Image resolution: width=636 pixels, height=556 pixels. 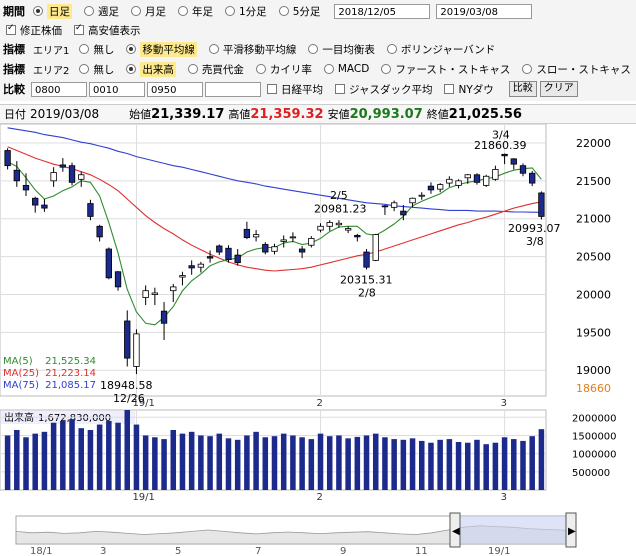 I want to click on indicator2-option-2: 売買代金, so click(x=215, y=69).